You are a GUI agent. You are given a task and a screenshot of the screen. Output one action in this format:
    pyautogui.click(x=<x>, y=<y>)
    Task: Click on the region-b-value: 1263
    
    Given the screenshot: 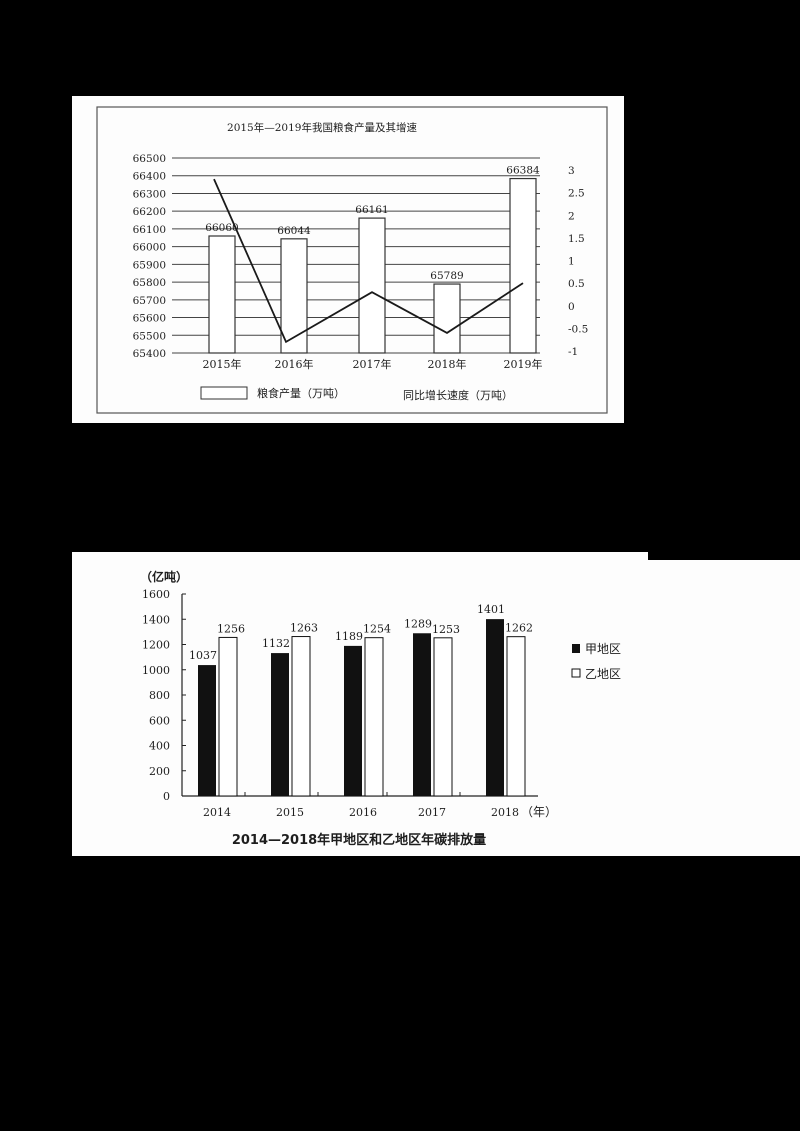 What is the action you would take?
    pyautogui.click(x=304, y=628)
    